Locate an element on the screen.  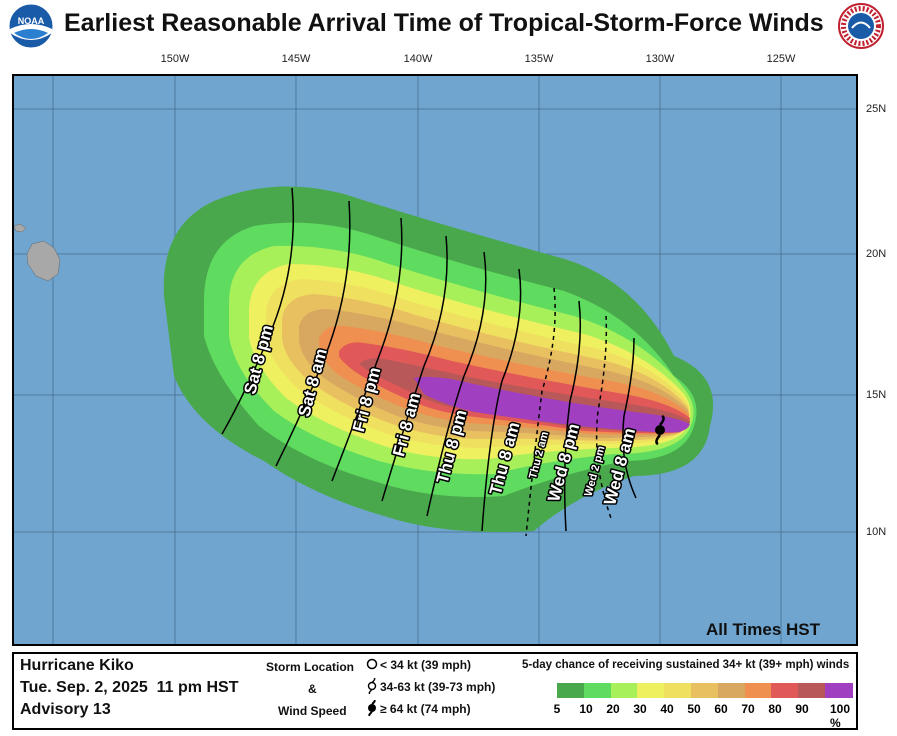
all-times-label: All Times HST is located at coordinates (763, 629).